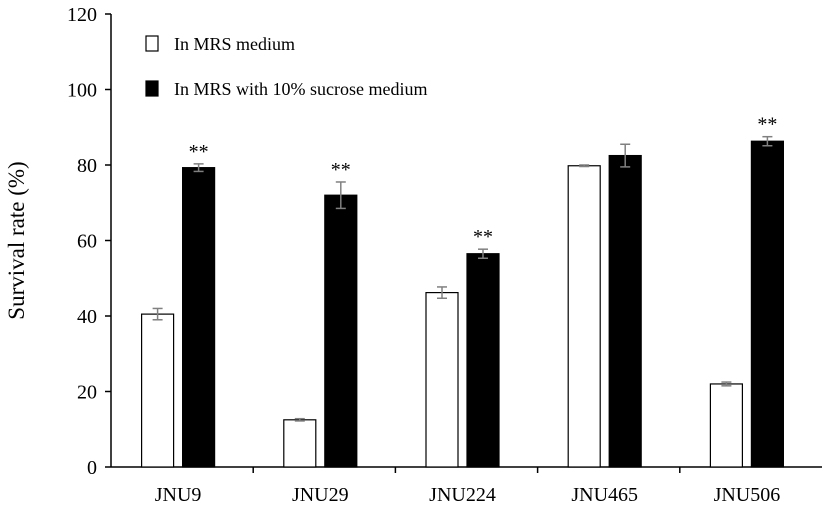  What do you see at coordinates (87, 393) in the screenshot?
I see `y-tick-label: 20` at bounding box center [87, 393].